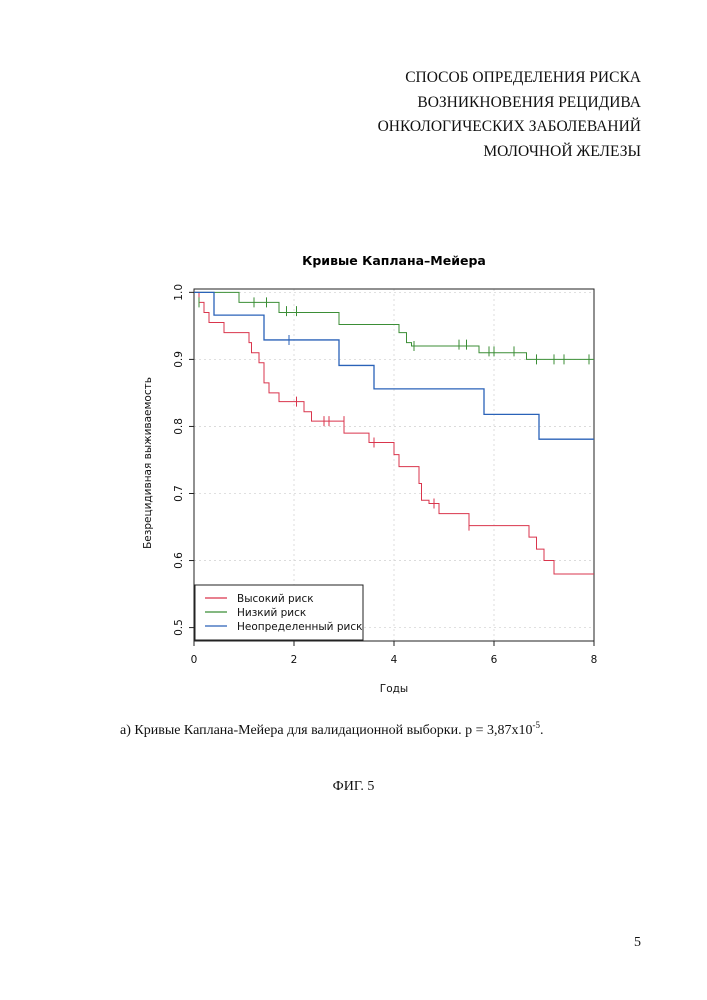 The height and width of the screenshot is (1000, 707). I want to click on y-tick-label: 0.7, so click(179, 493).